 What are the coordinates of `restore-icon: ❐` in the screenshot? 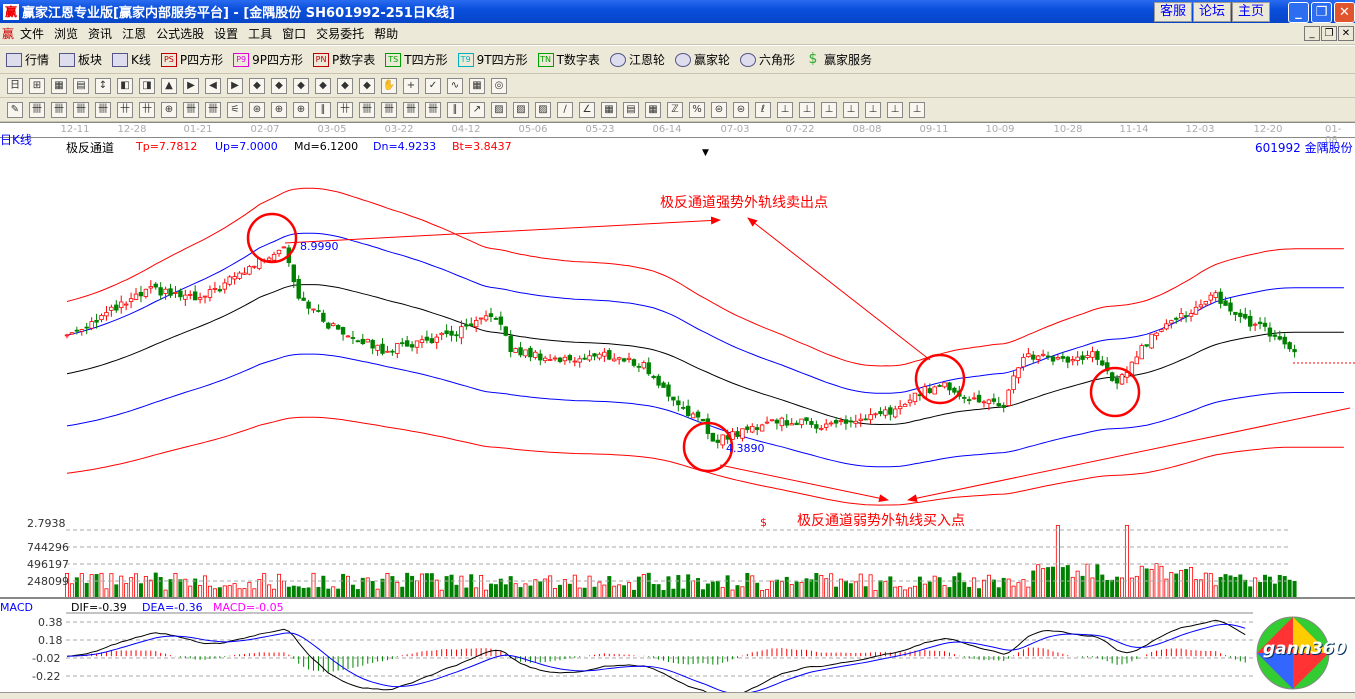 It's located at (1321, 12).